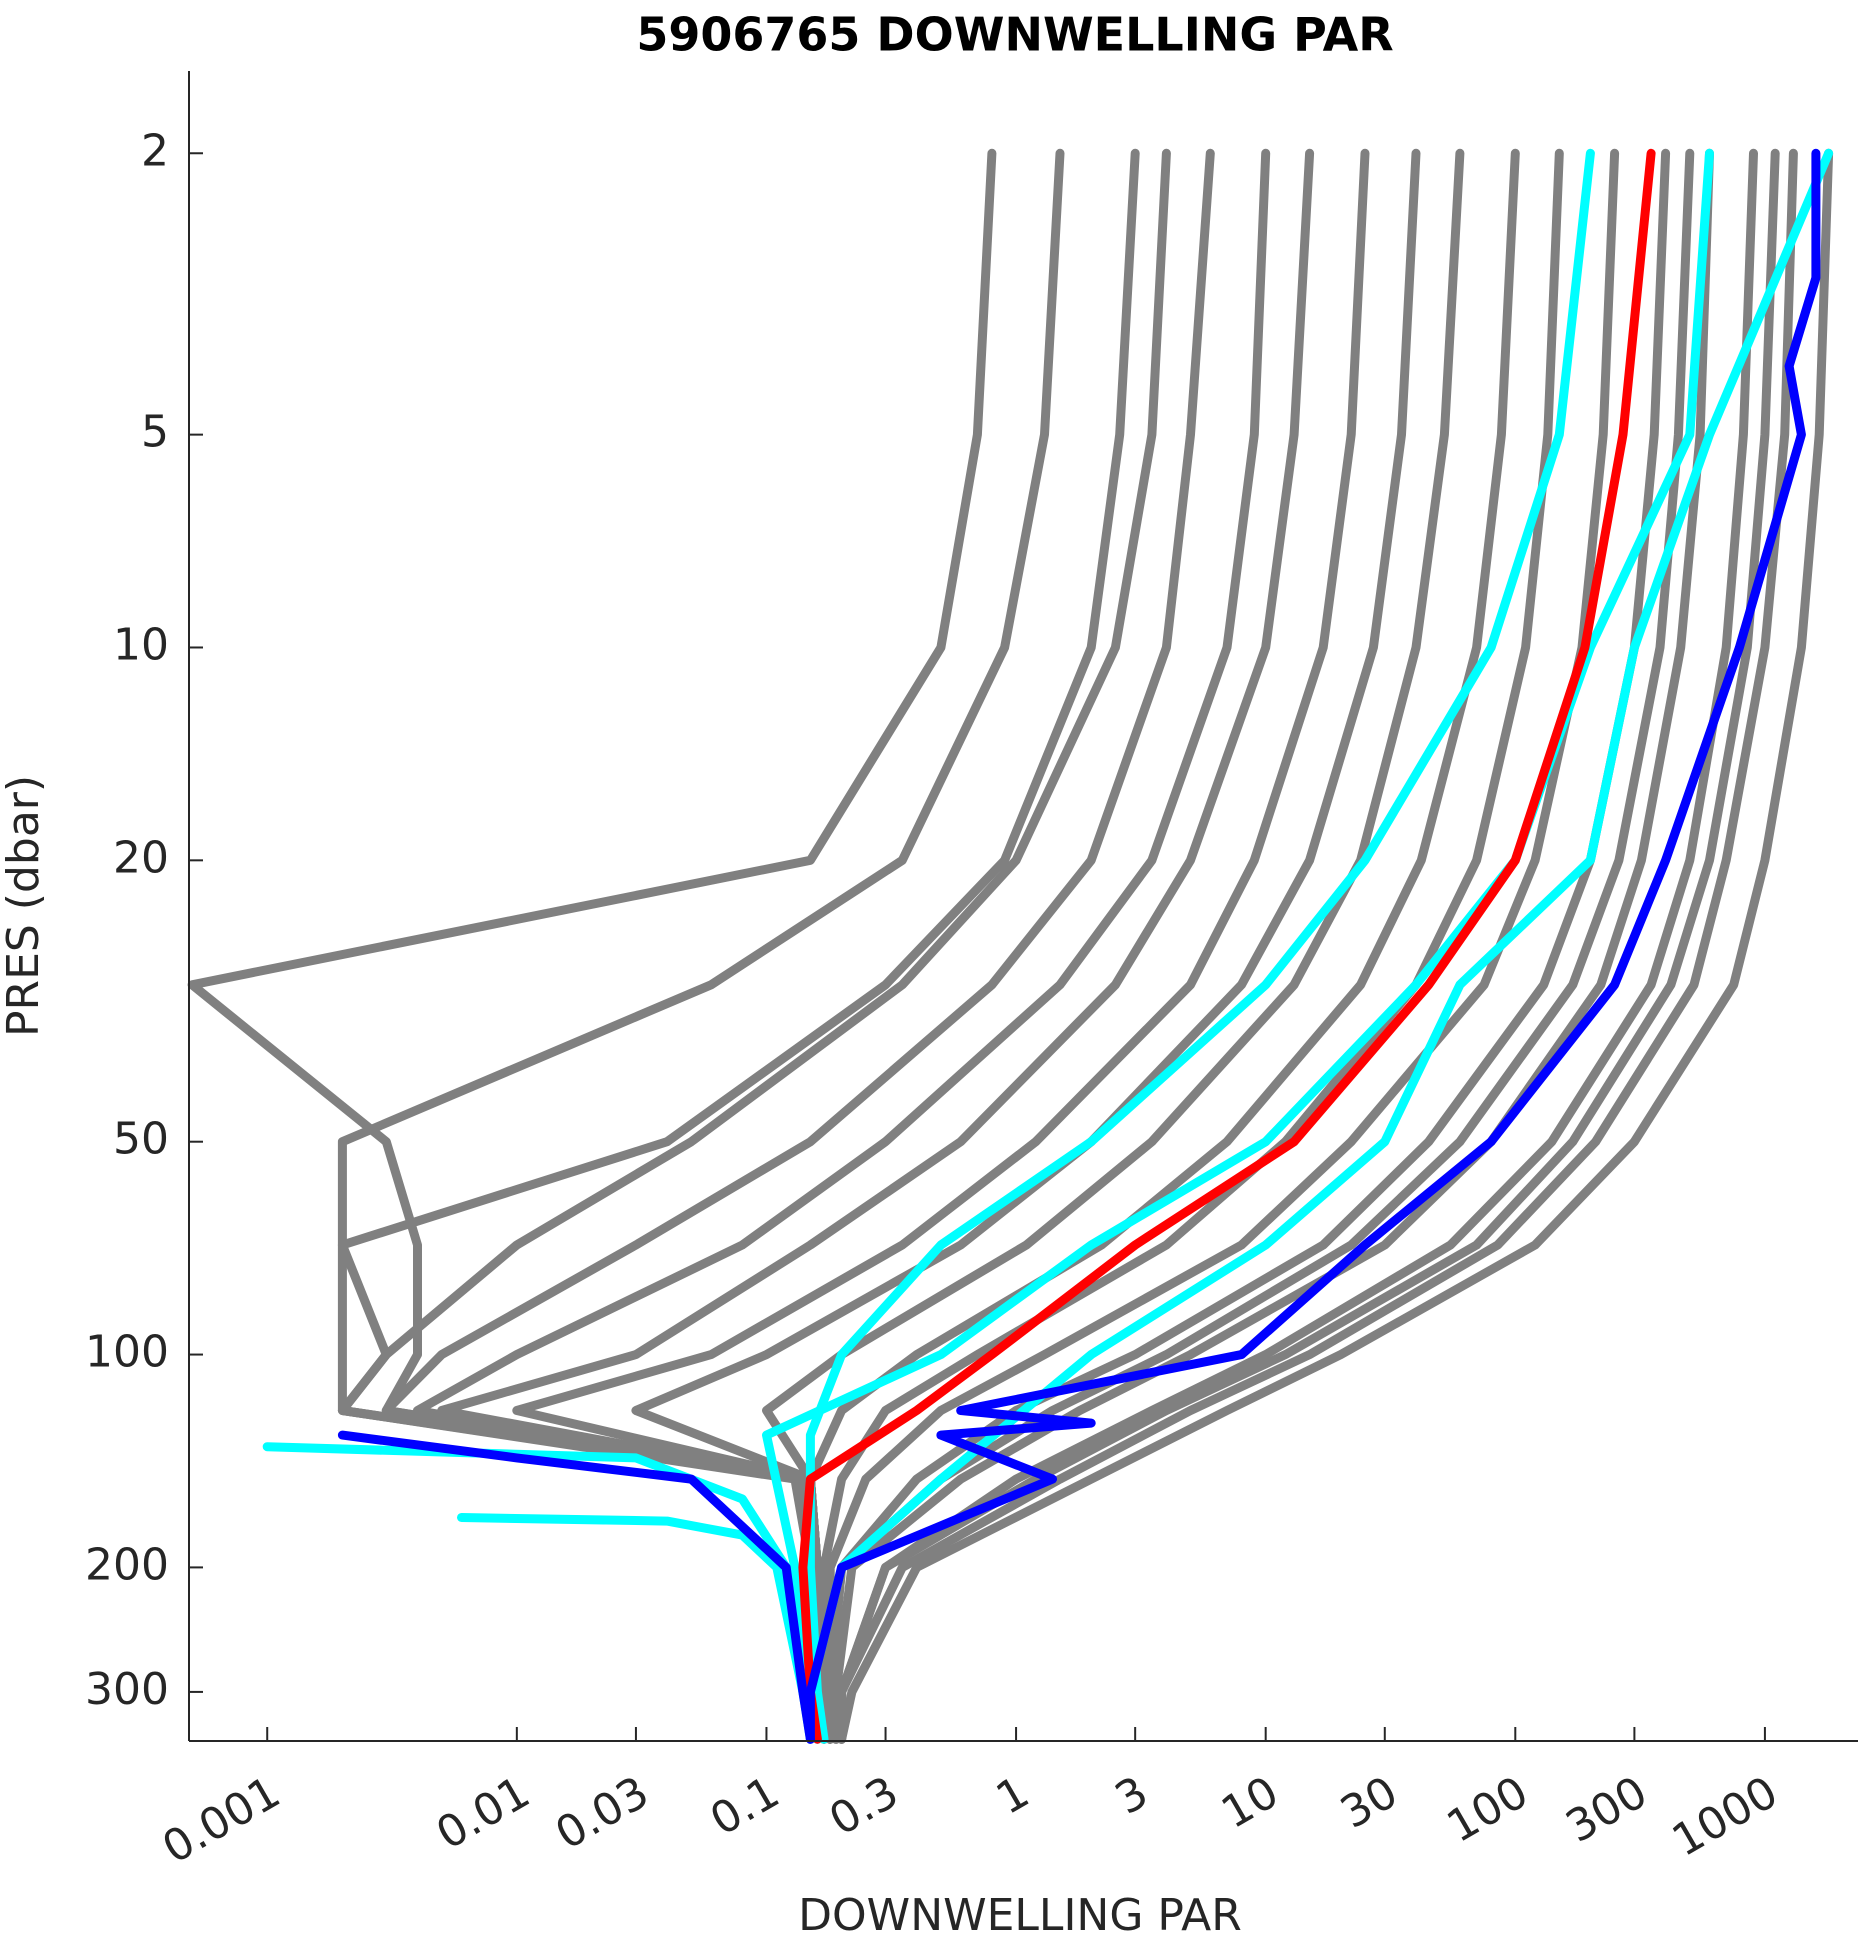 This screenshot has height=1943, width=1865. Describe the element at coordinates (1607, 1810) in the screenshot. I see `x-tick-label: 300` at that location.